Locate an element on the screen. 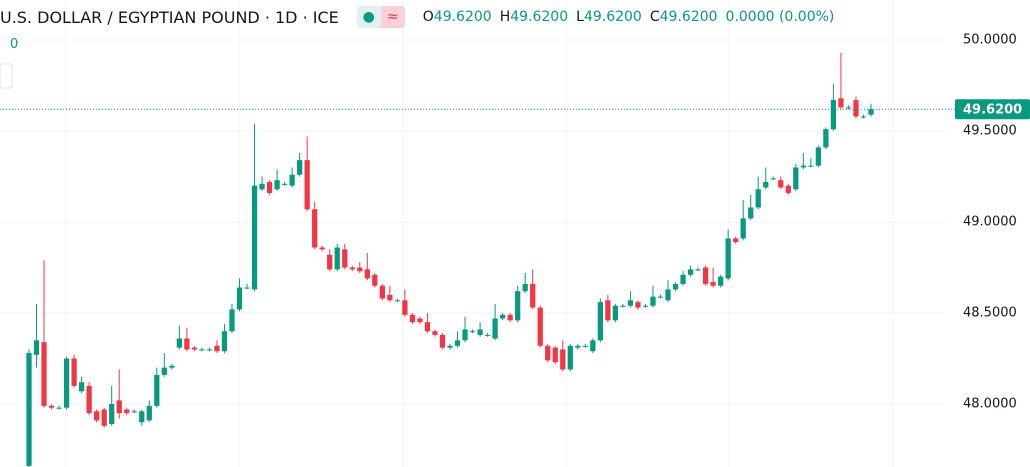  ohlc-key: O is located at coordinates (428, 17).